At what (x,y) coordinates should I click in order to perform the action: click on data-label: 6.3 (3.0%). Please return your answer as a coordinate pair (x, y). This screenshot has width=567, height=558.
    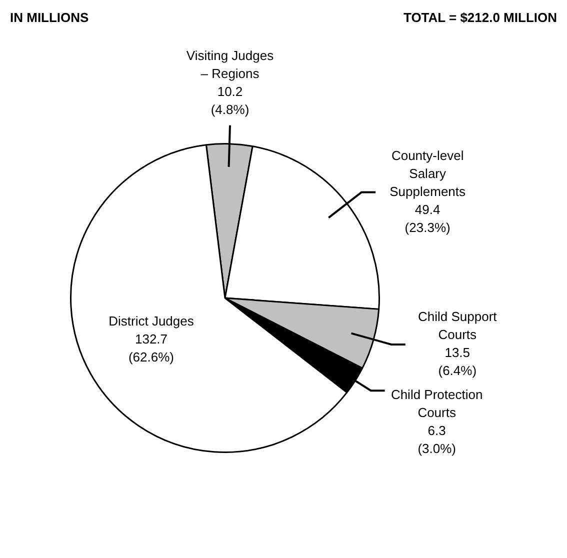
    Looking at the image, I should click on (437, 439).